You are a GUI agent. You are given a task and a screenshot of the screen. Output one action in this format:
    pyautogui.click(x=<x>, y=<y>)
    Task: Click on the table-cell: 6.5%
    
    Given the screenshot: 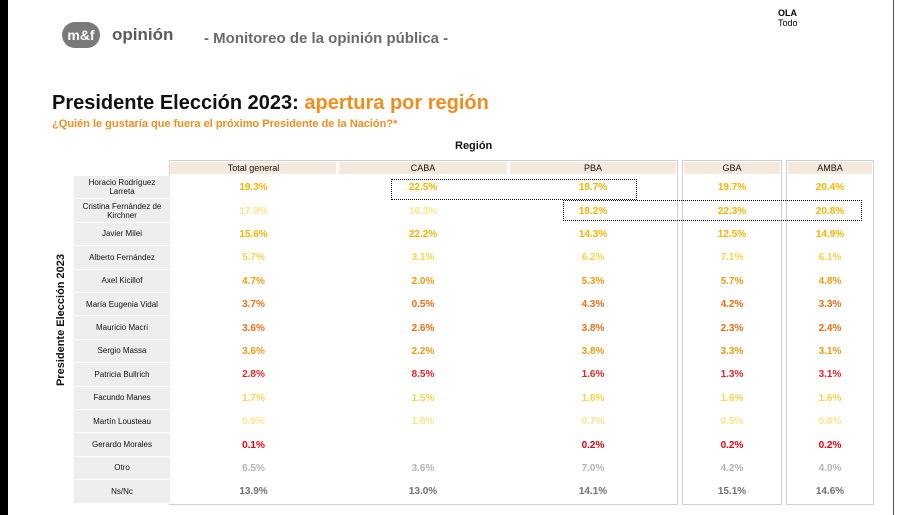 What is the action you would take?
    pyautogui.click(x=253, y=468)
    